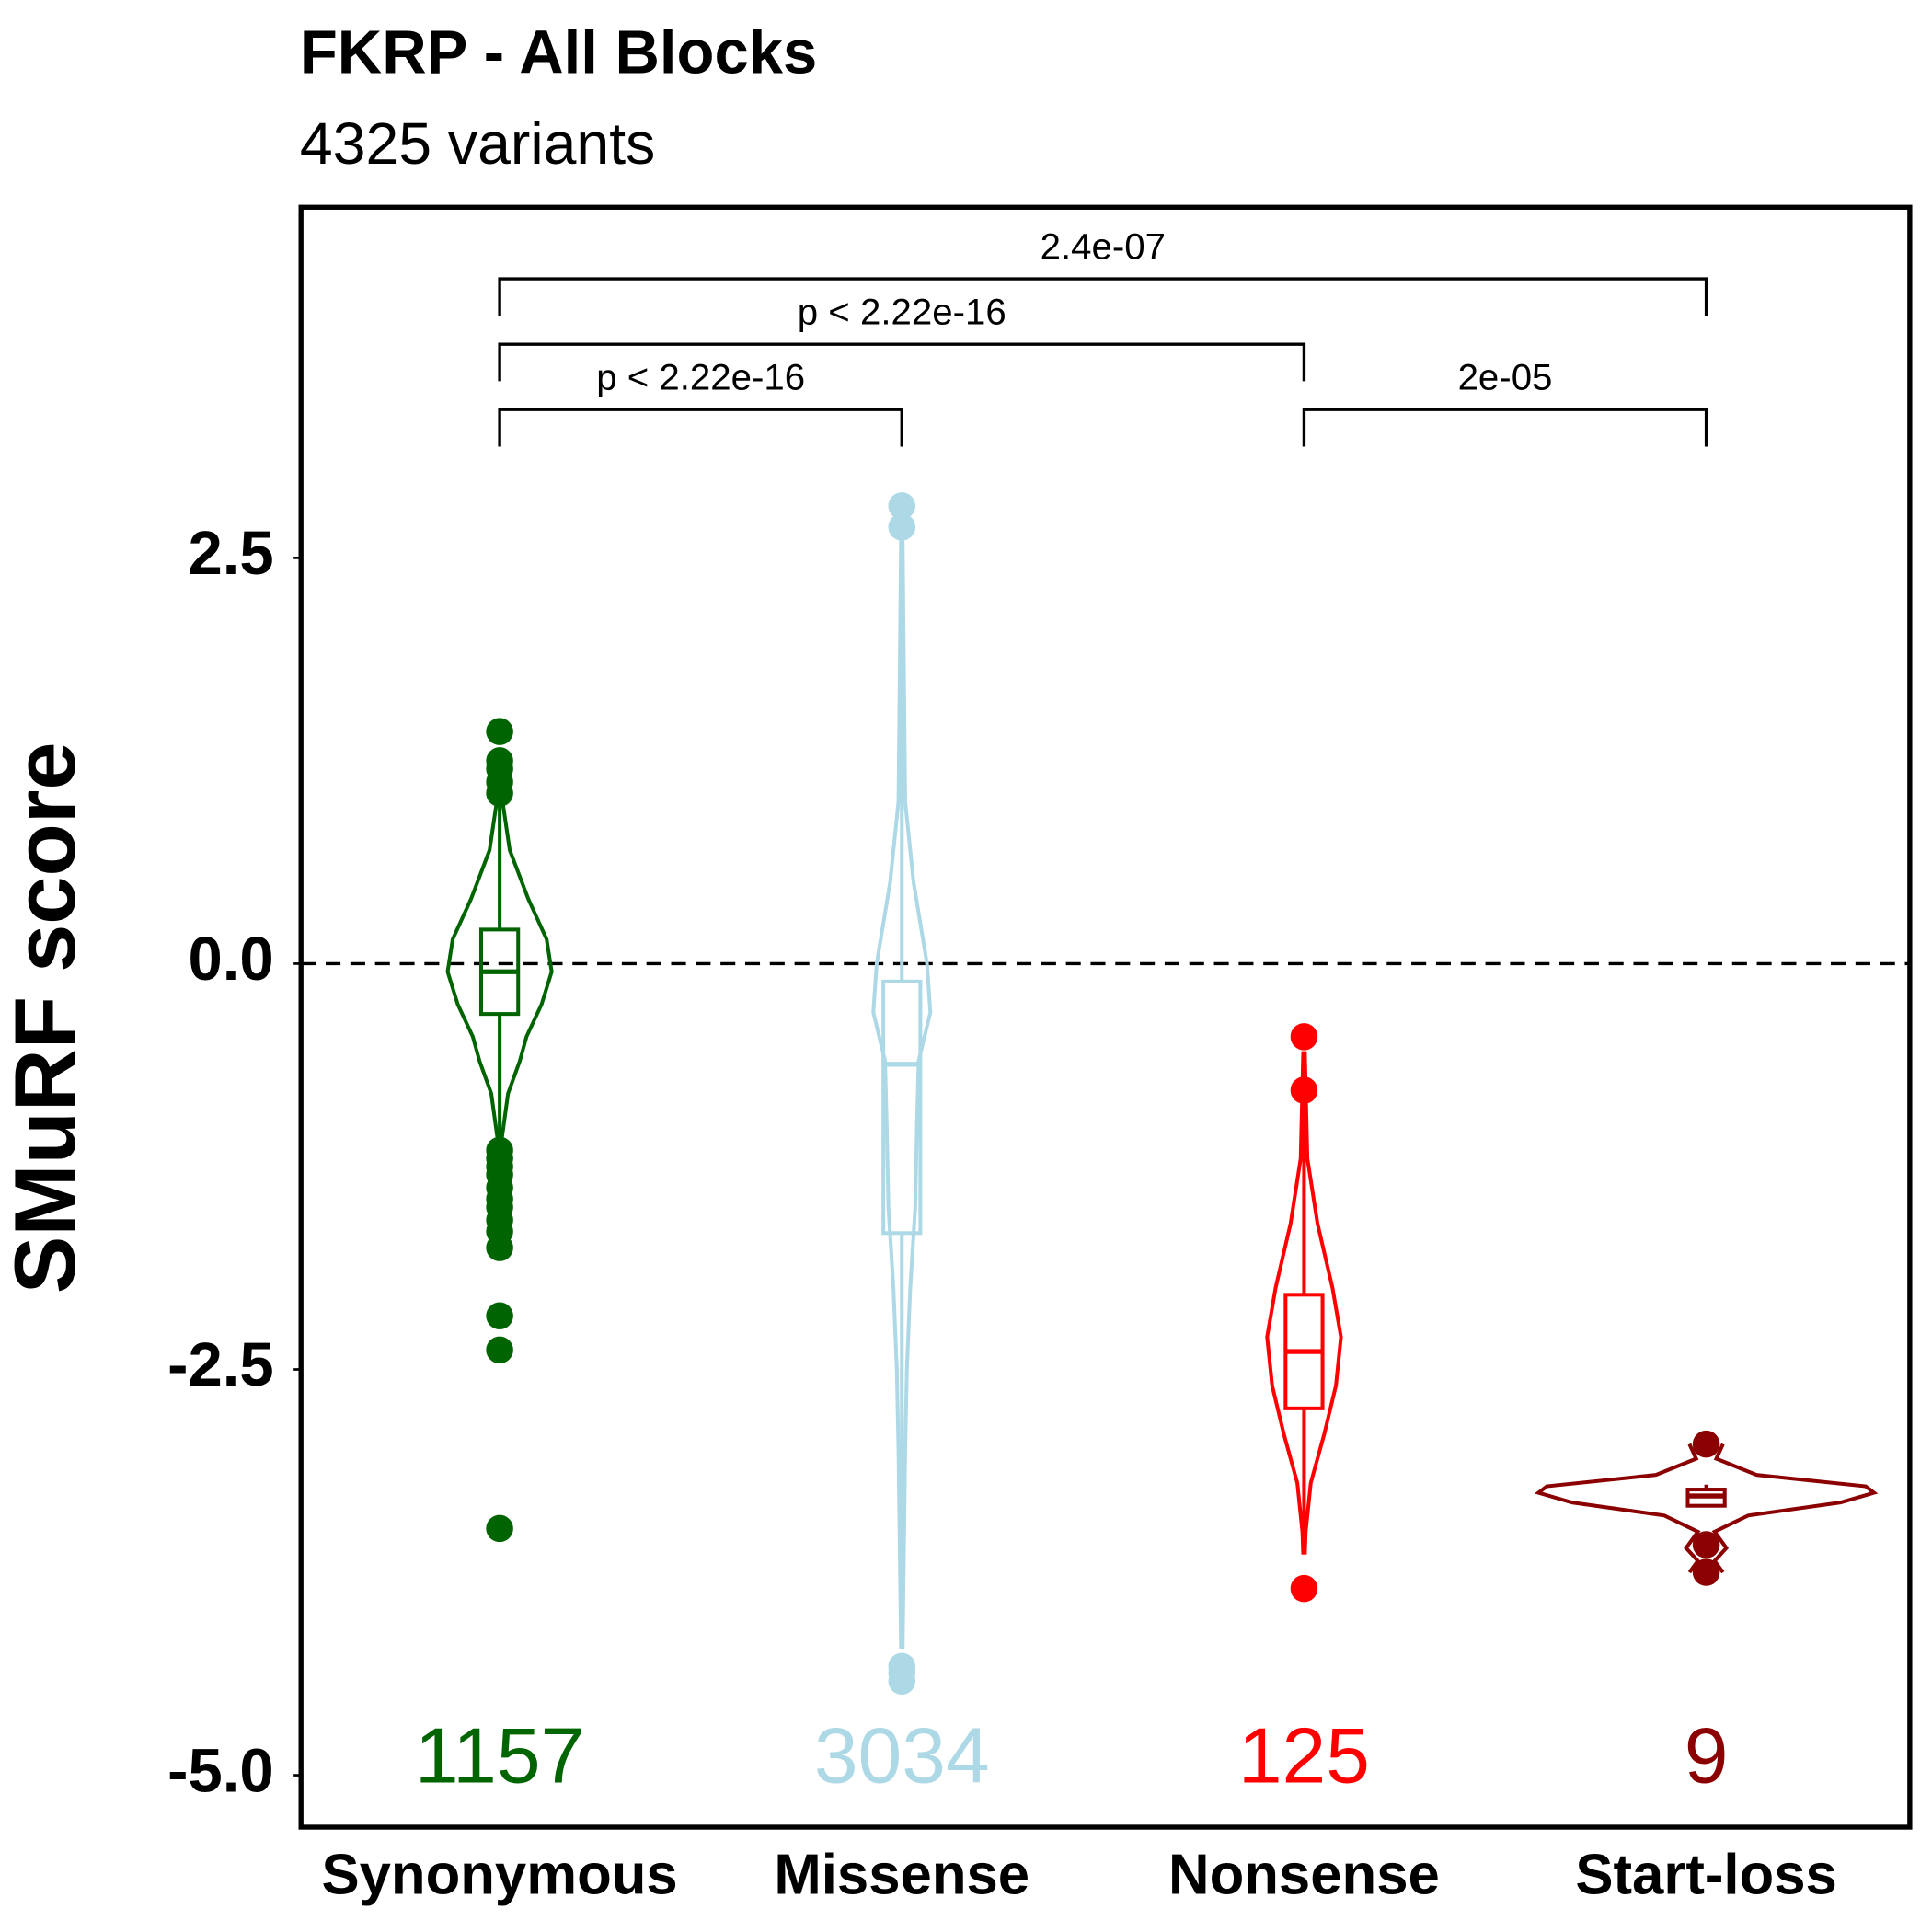 Image resolution: width=1932 pixels, height=1932 pixels. Describe the element at coordinates (1304, 1875) in the screenshot. I see `x-tick-label: Nonsense` at that location.